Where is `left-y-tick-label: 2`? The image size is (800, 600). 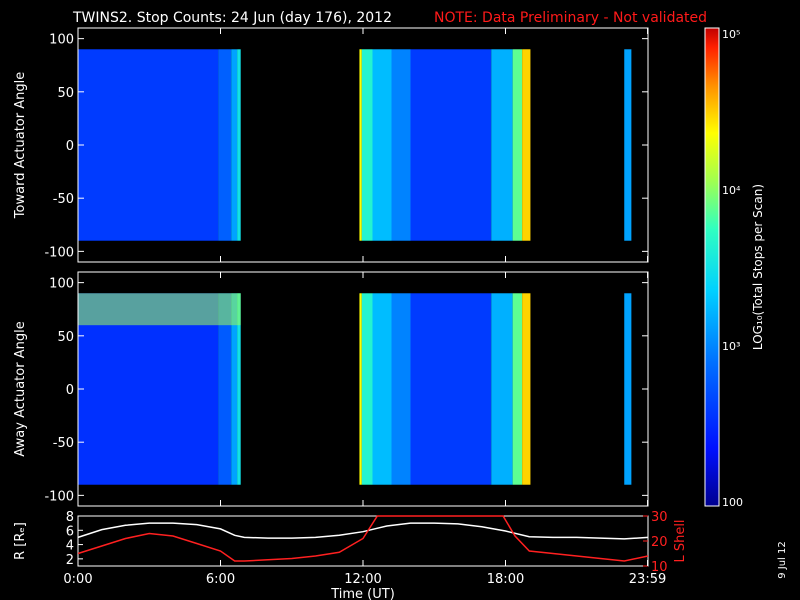 left-y-tick-label: 2 is located at coordinates (70, 560).